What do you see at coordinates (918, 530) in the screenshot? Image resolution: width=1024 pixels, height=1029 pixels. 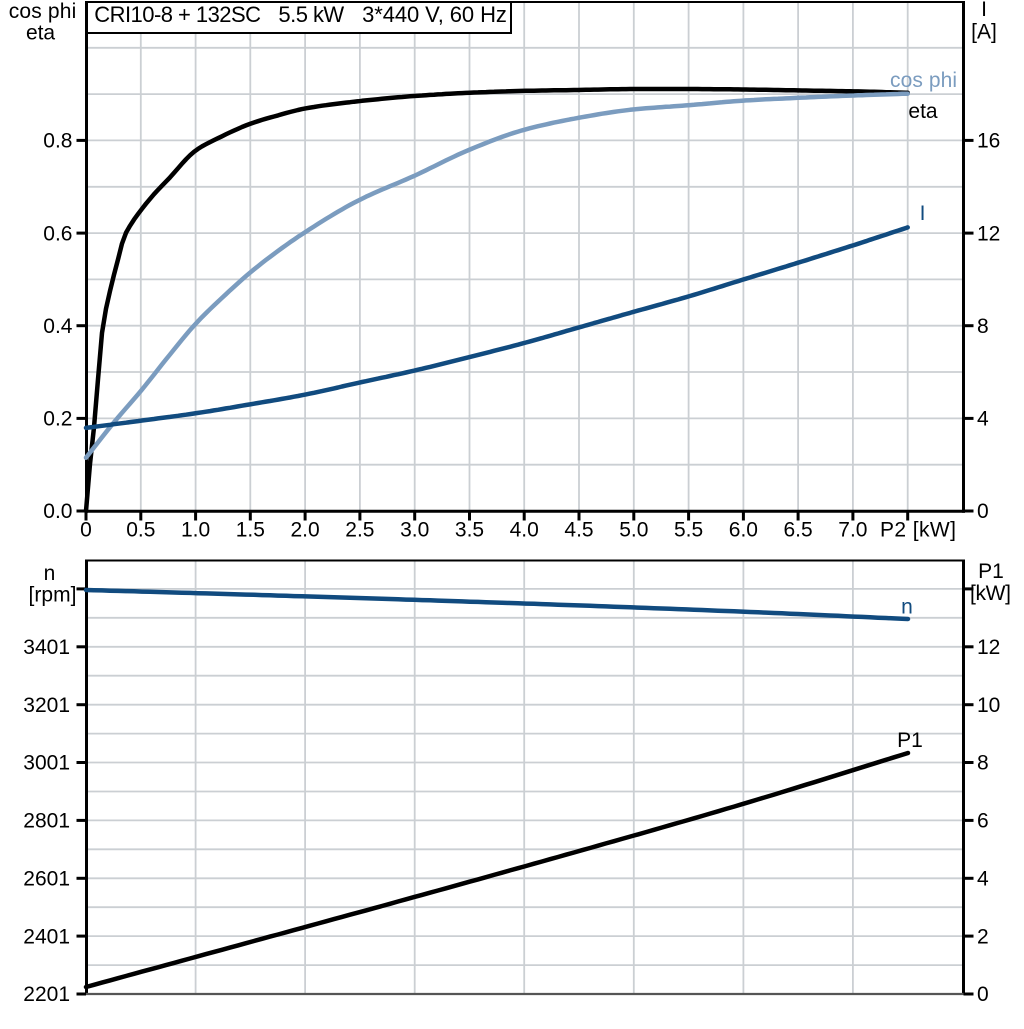 I see `svg-text: P2 [kW]` at bounding box center [918, 530].